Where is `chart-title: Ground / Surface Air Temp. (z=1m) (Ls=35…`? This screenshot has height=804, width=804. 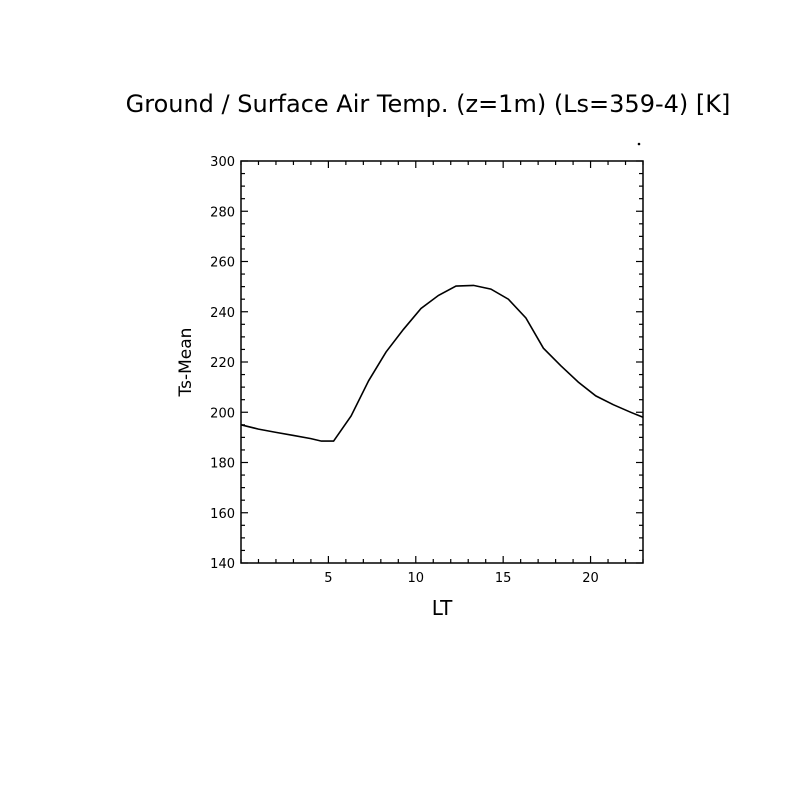 chart-title: Ground / Surface Air Temp. (z=1m) (Ls=35… is located at coordinates (428, 104).